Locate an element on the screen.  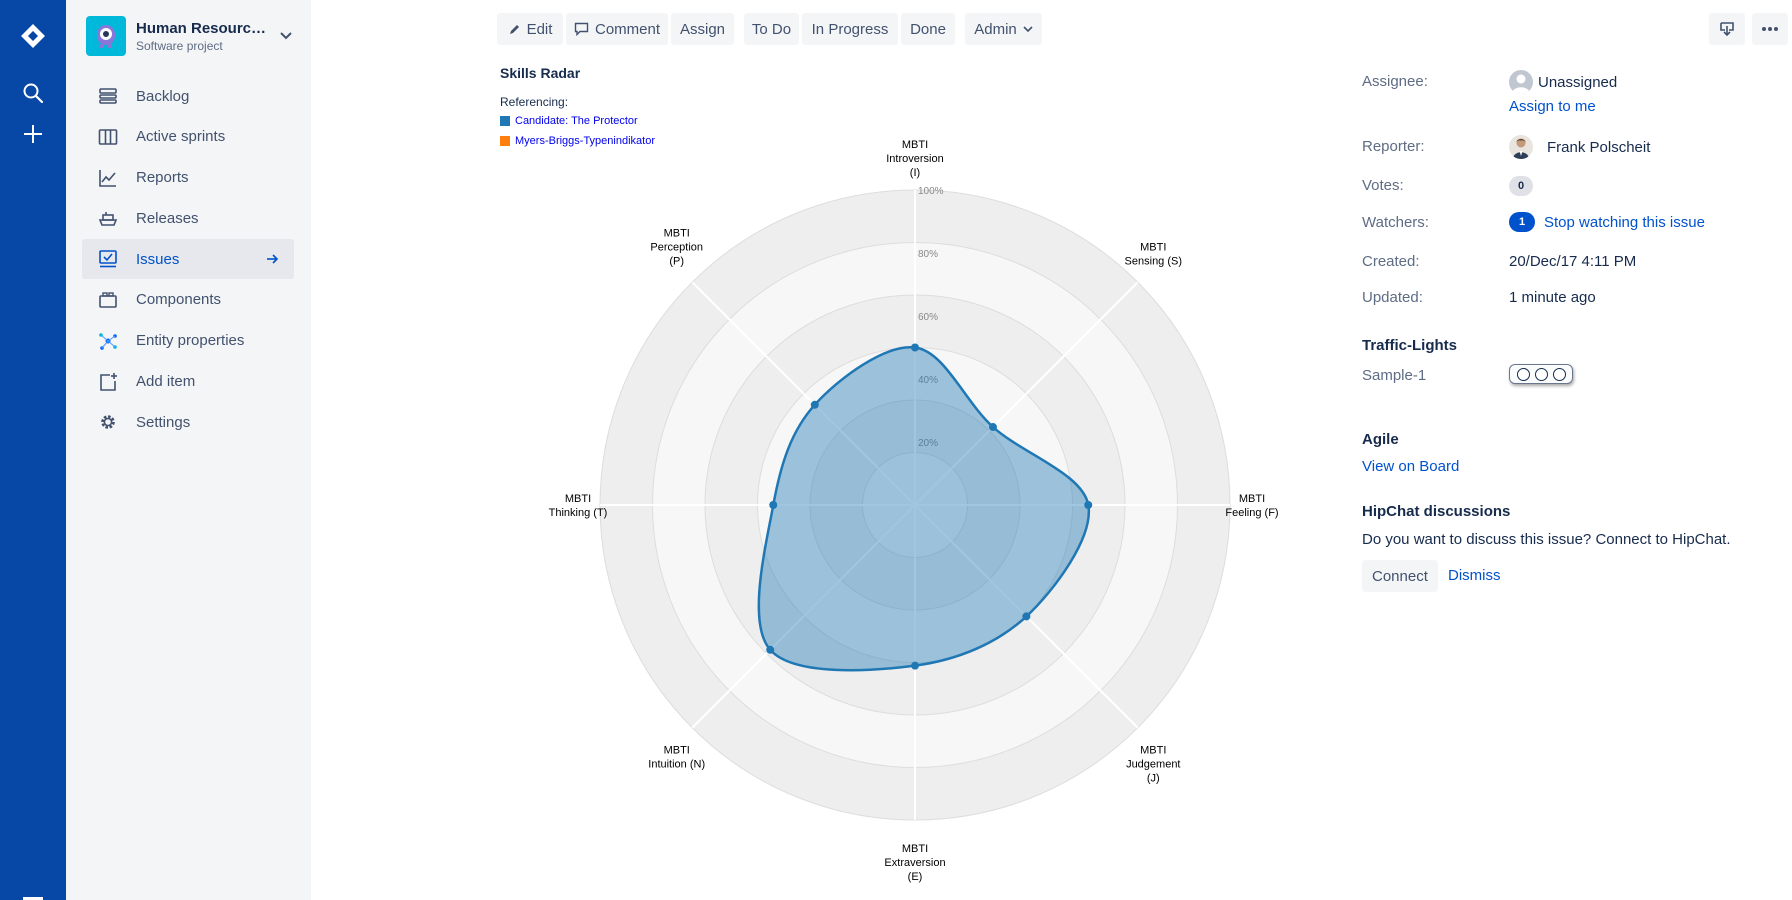
monster-avatar-icon is located at coordinates (106, 36).